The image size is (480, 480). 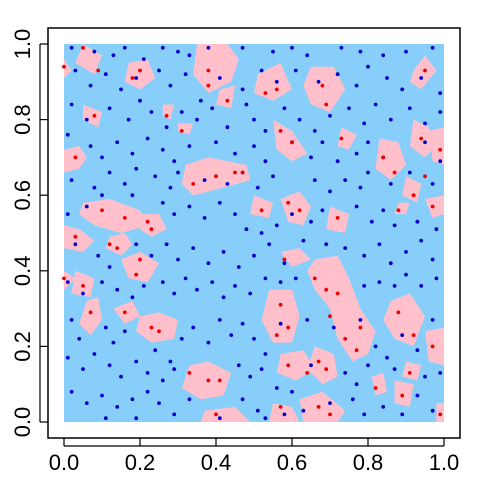 I want to click on x-tick-label-5: 1.0, so click(x=444, y=462).